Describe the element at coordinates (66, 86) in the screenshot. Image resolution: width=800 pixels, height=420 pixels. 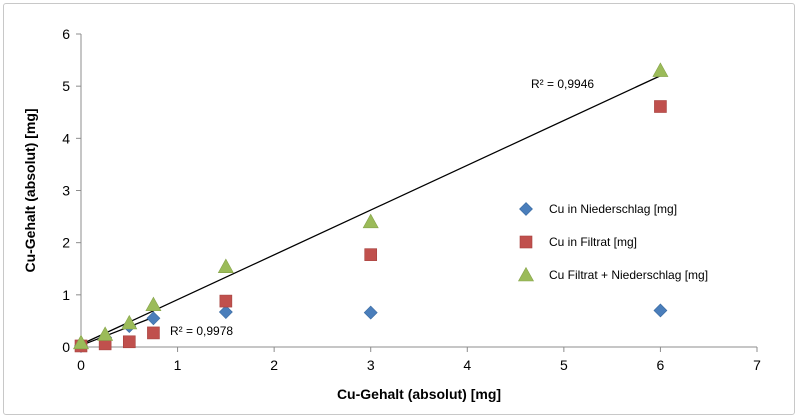
I see `y-tick-label: 5` at that location.